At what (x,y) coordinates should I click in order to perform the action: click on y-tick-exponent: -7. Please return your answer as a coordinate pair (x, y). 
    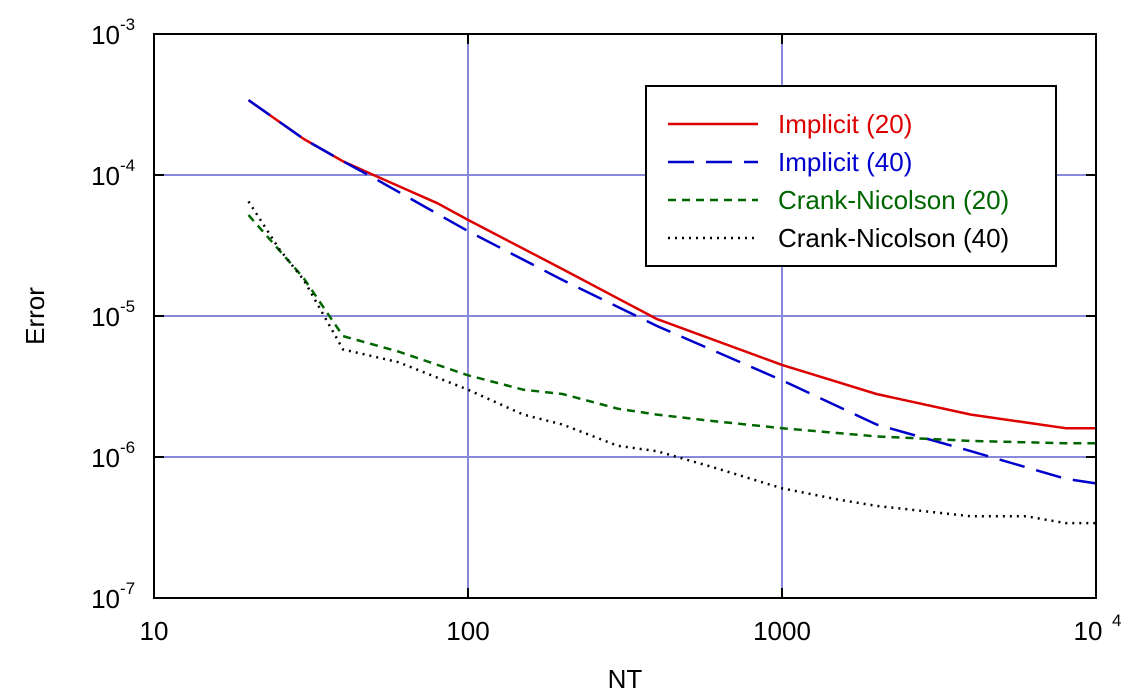
    Looking at the image, I should click on (127, 588).